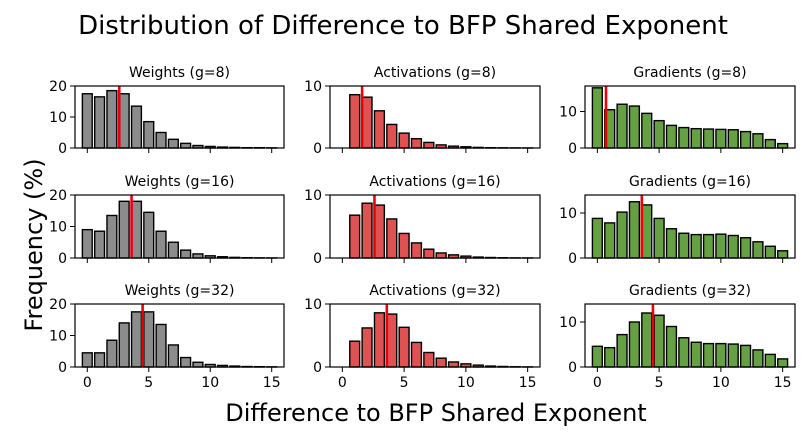  What do you see at coordinates (422, 337) in the screenshot?
I see `subplot-8: Activations (g=32) 0 10 0 5 10 15` at bounding box center [422, 337].